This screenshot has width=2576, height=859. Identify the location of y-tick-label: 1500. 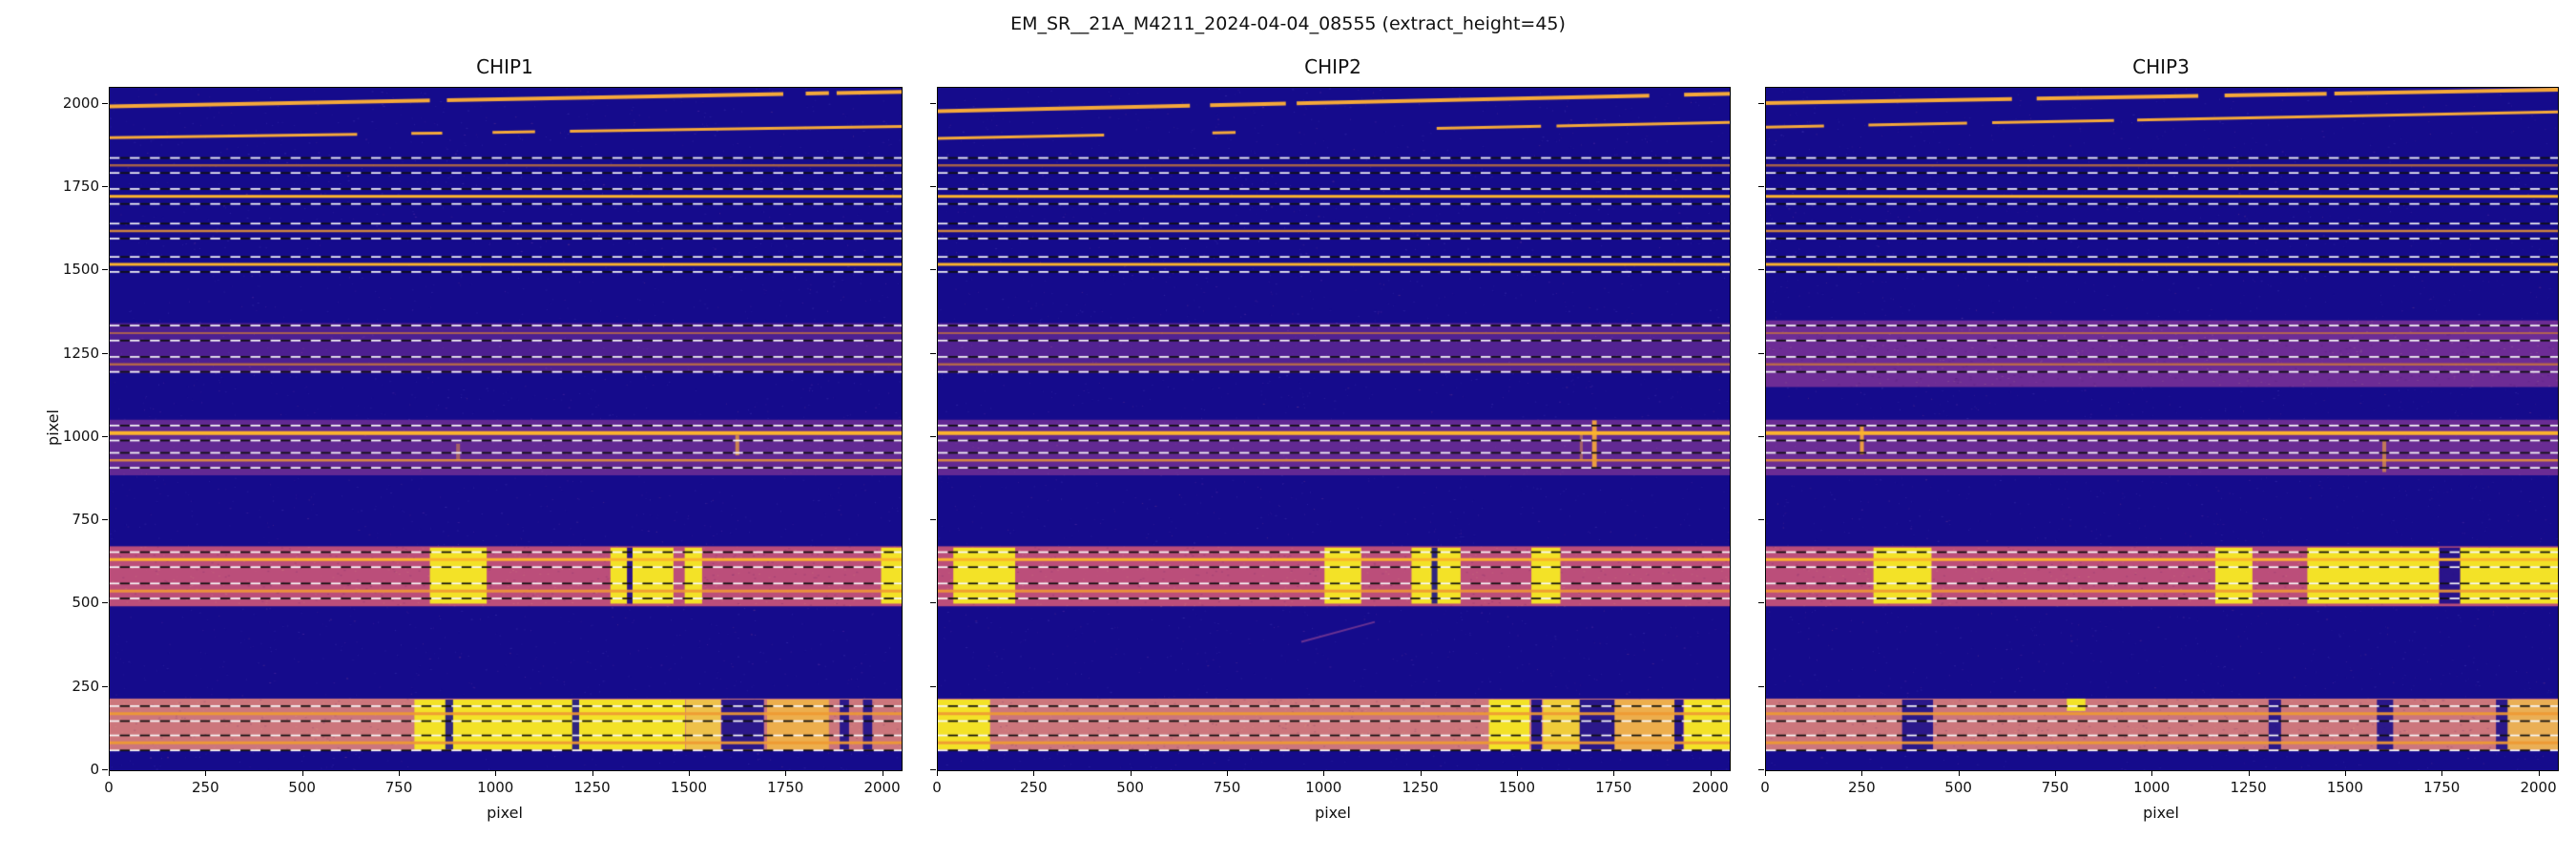
(80, 270).